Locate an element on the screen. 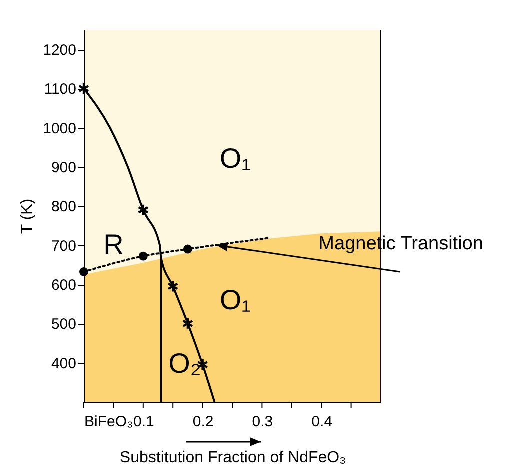 The image size is (528, 472). x-tick-label: 0.3 is located at coordinates (263, 422).